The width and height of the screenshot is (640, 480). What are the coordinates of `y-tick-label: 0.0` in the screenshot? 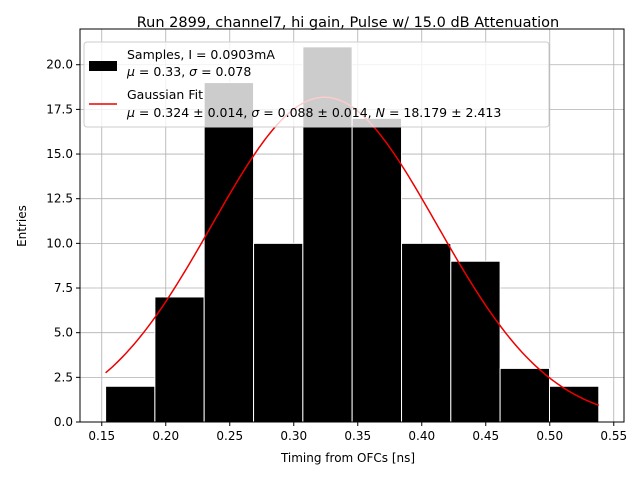 It's located at (63, 422).